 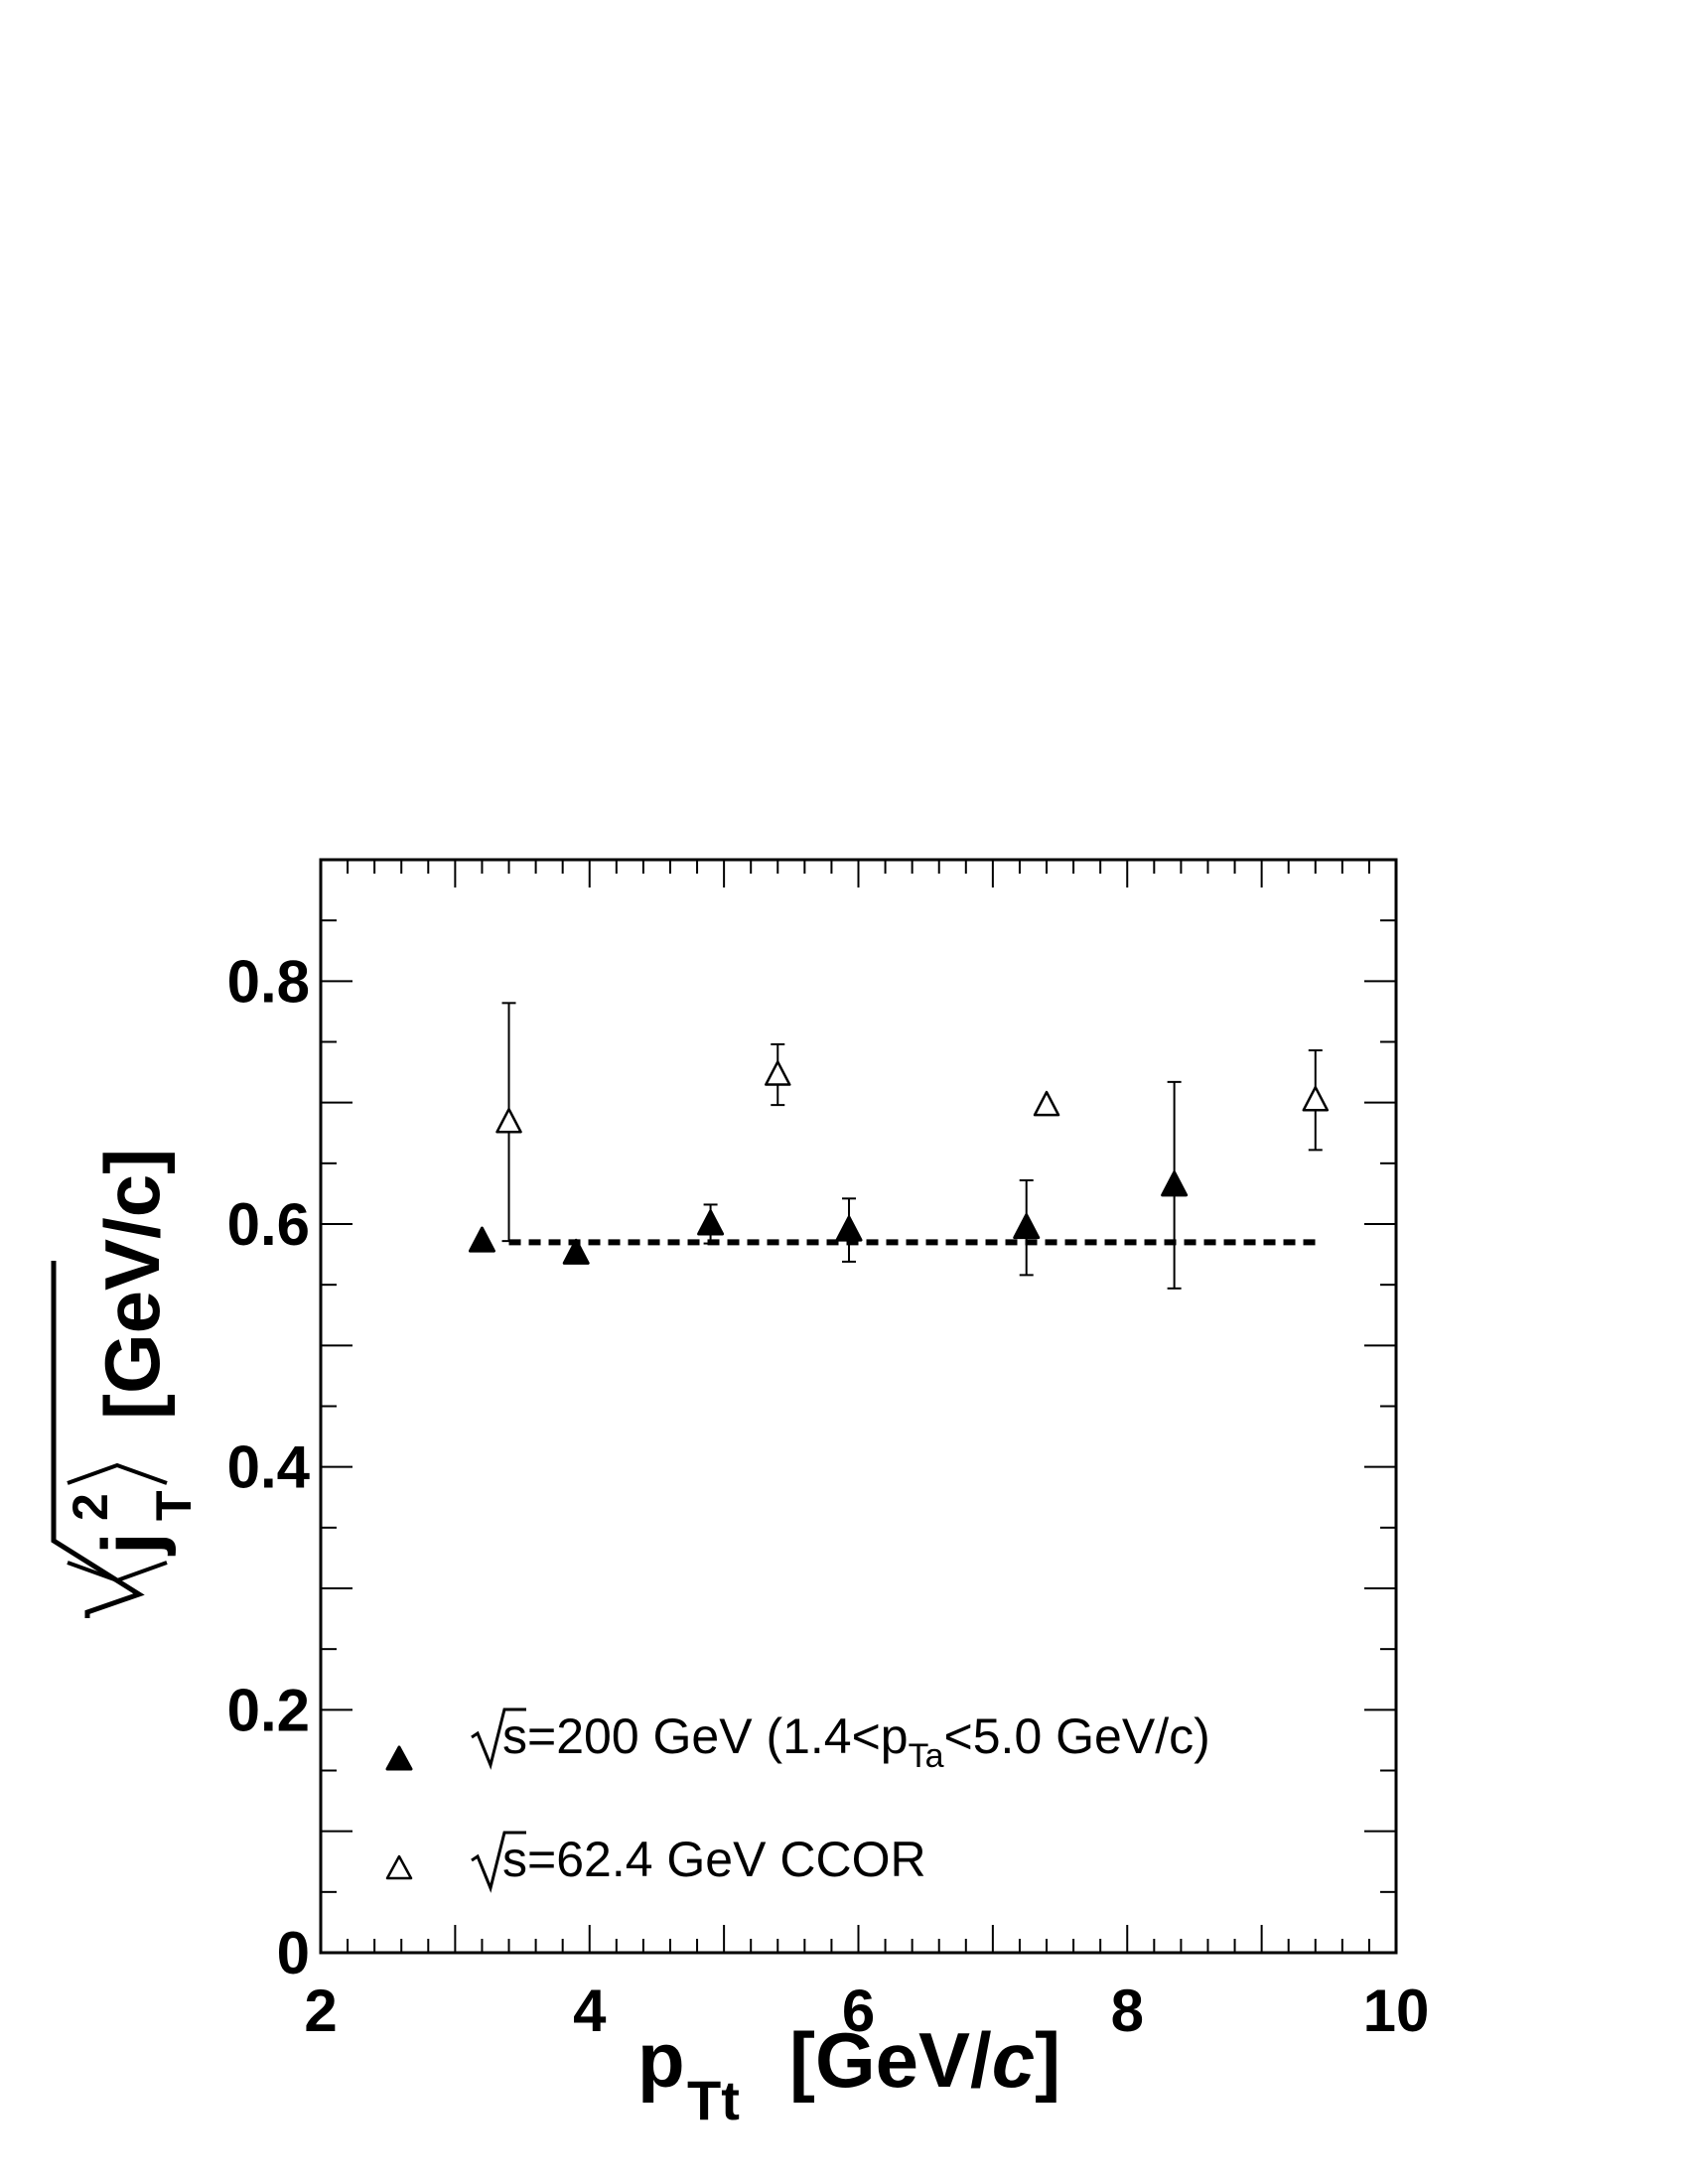 I want to click on legend-label-62gev: s=62.4 GeV CCOR, so click(x=714, y=1859).